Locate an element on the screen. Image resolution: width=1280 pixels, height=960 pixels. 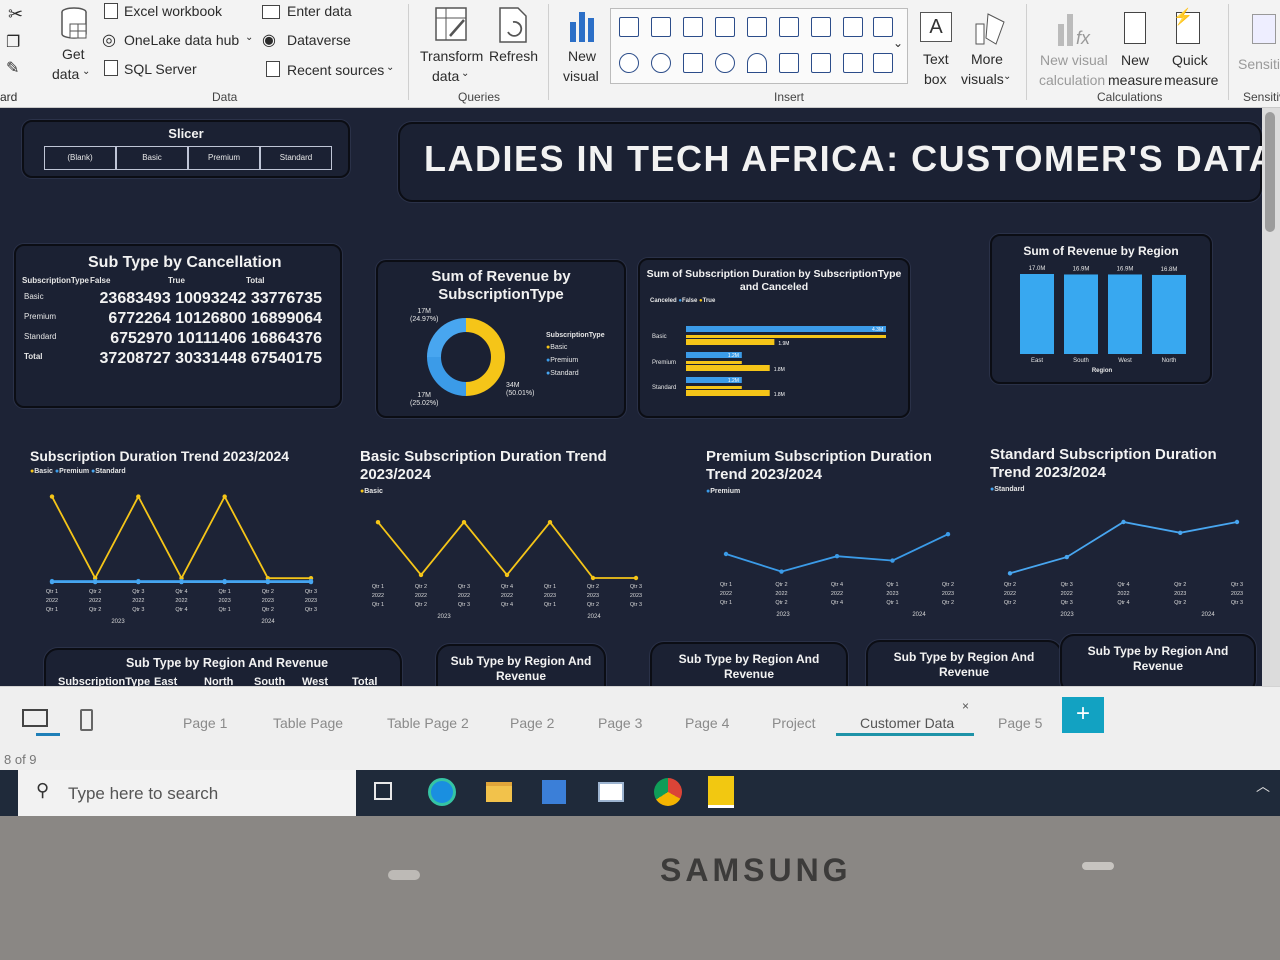
onelake-label: OneLake data hub is located at coordinates (182, 40).